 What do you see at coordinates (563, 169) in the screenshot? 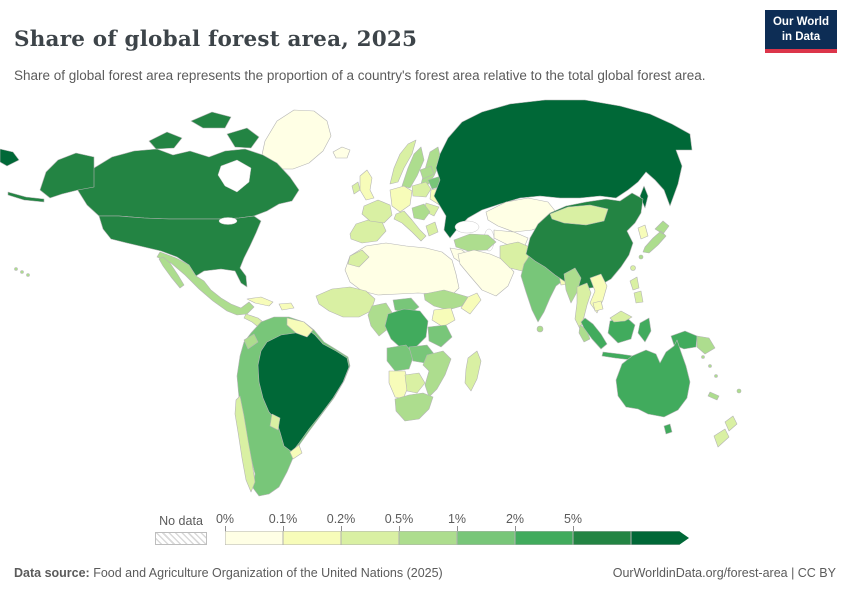
I see `country-russia` at bounding box center [563, 169].